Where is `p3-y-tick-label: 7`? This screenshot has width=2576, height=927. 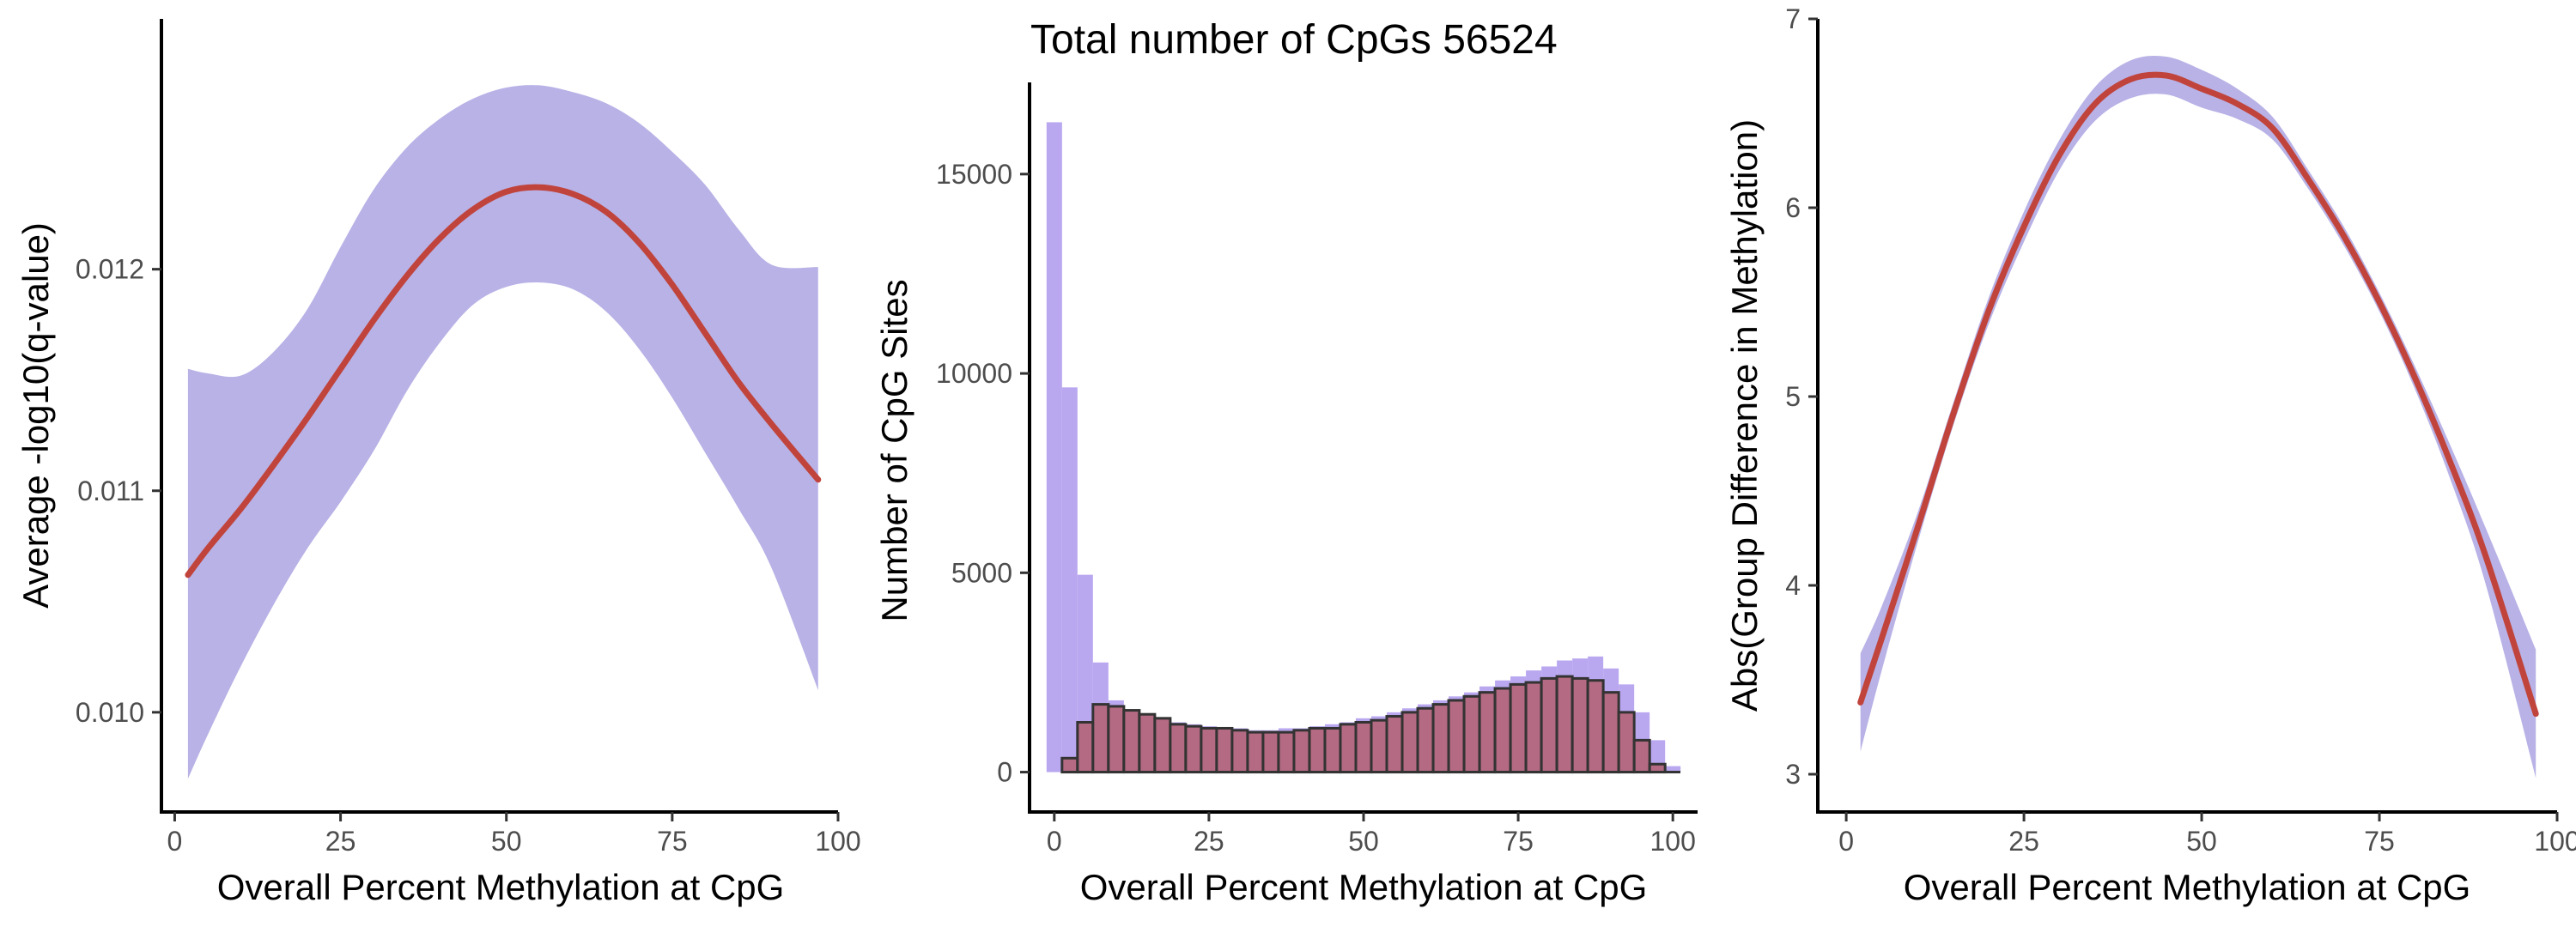 p3-y-tick-label: 7 is located at coordinates (1793, 18).